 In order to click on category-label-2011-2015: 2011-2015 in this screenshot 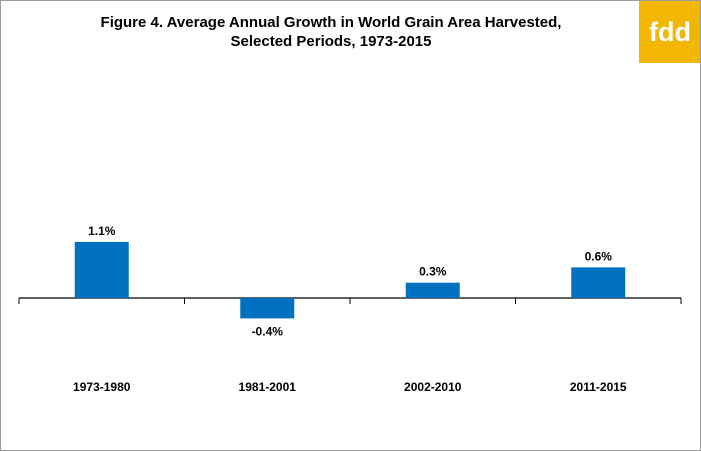, I will do `click(598, 387)`.